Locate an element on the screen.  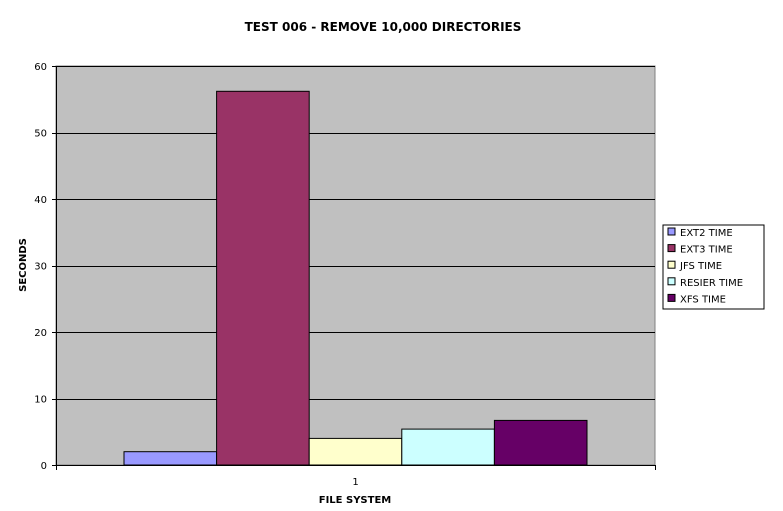
y-tick-label: 60 is located at coordinates (40, 67).